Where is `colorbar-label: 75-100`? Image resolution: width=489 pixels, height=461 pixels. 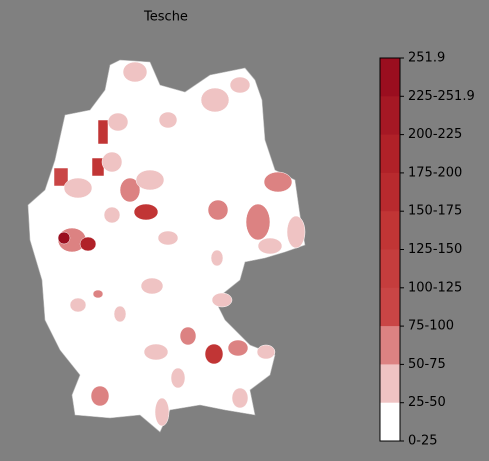 colorbar-label: 75-100 is located at coordinates (431, 326).